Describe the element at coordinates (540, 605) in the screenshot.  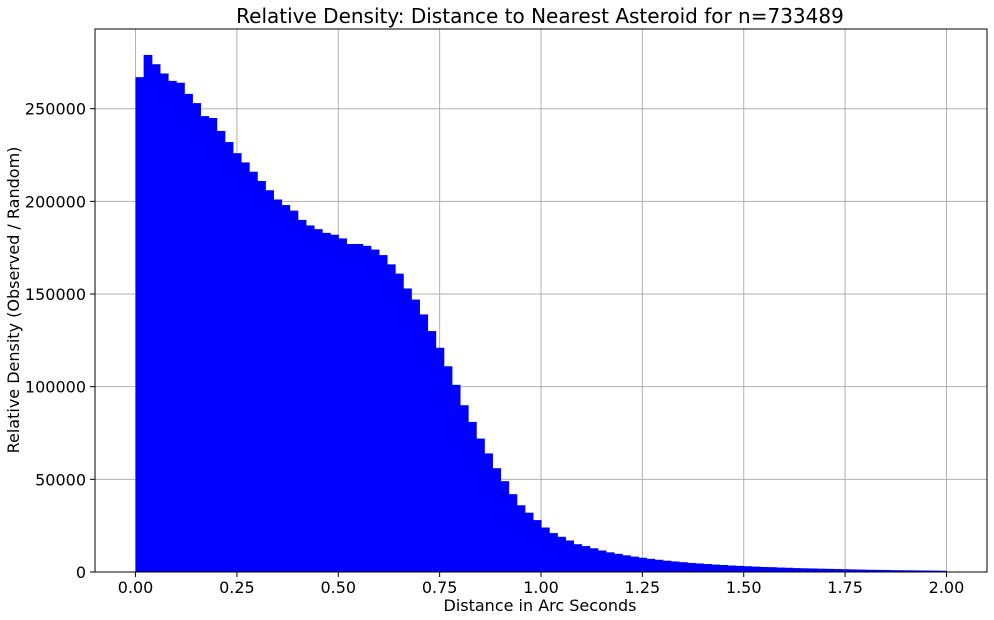
I see `x-axis-label: Distance in Arc Seconds` at that location.